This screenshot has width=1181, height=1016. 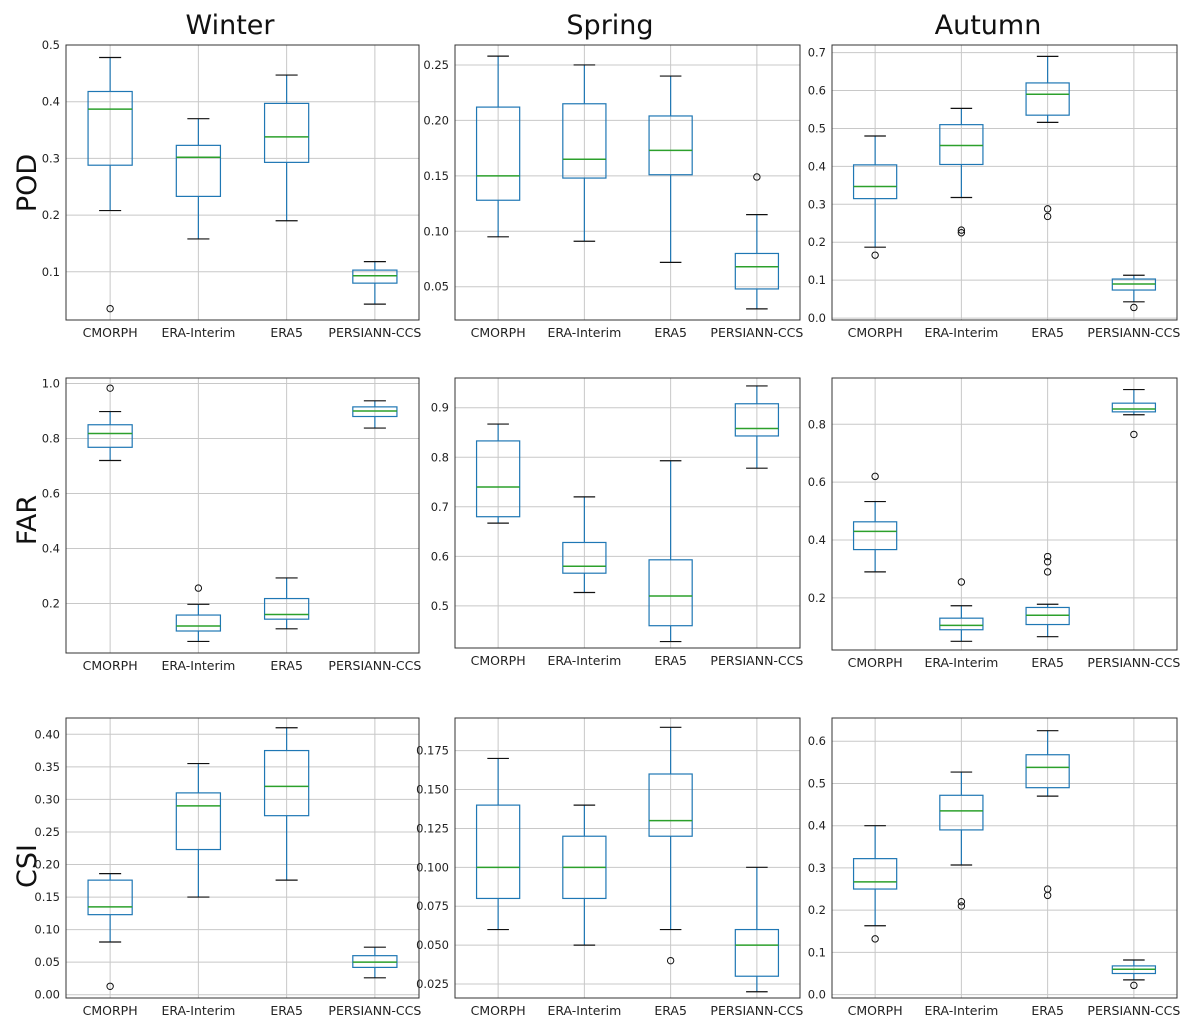 I want to click on row-label-far: FAR, so click(x=27, y=520).